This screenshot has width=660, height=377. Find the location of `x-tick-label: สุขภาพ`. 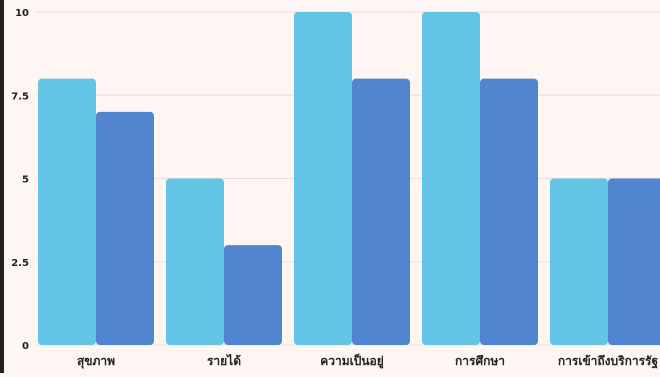

x-tick-label: สุขภาพ is located at coordinates (96, 361).